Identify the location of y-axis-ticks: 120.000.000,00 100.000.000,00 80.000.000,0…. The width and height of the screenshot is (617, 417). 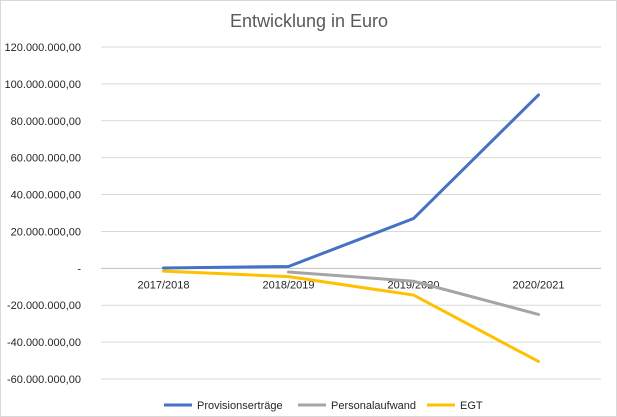
(43, 214).